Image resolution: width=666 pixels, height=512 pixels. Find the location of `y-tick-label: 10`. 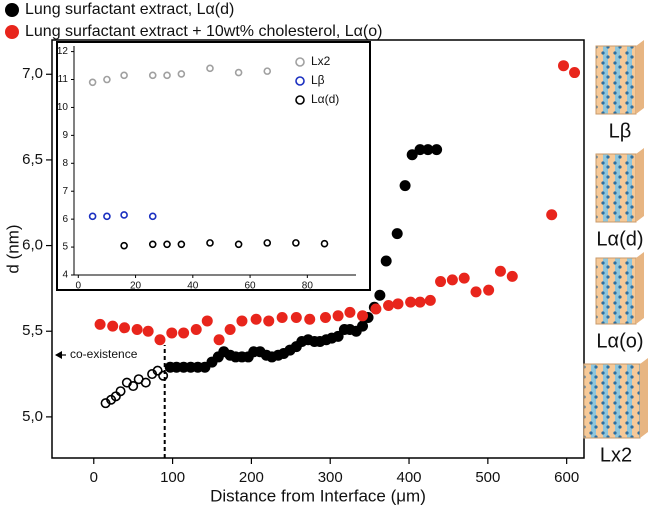

y-tick-label: 10 is located at coordinates (63, 107).